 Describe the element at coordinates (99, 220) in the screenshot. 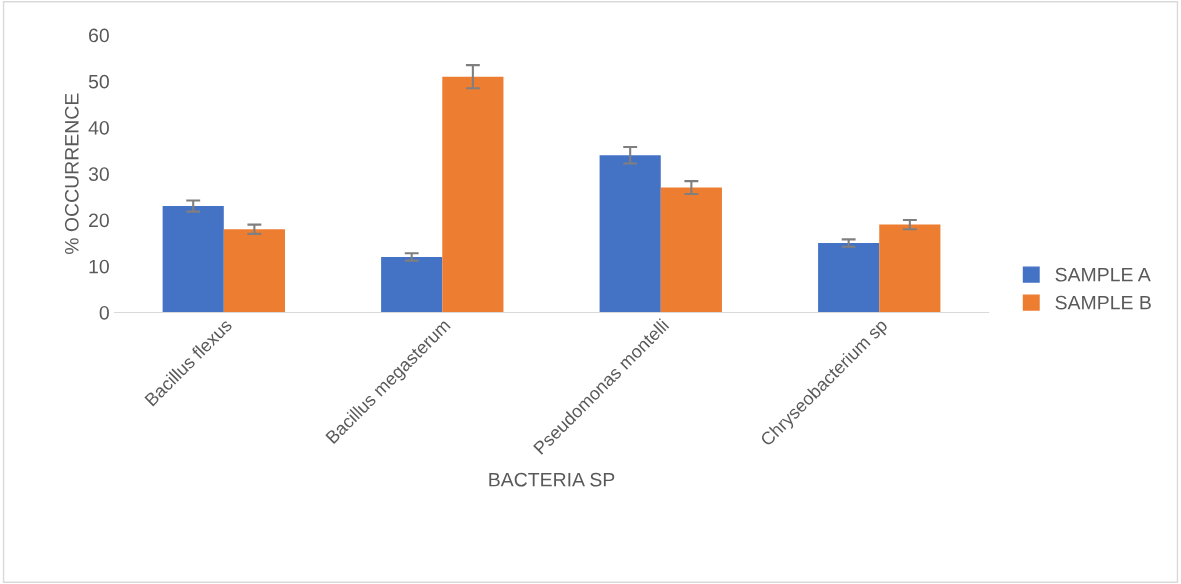

I see `y-tick-label: 20` at that location.